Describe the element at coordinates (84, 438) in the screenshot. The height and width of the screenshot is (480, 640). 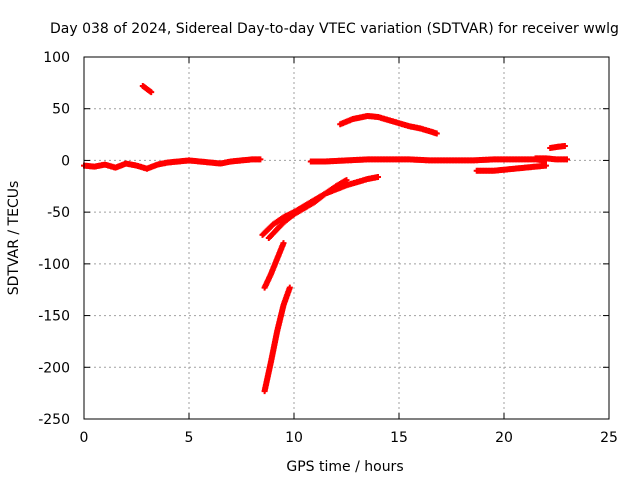
I see `x-tick-label: 0` at that location.